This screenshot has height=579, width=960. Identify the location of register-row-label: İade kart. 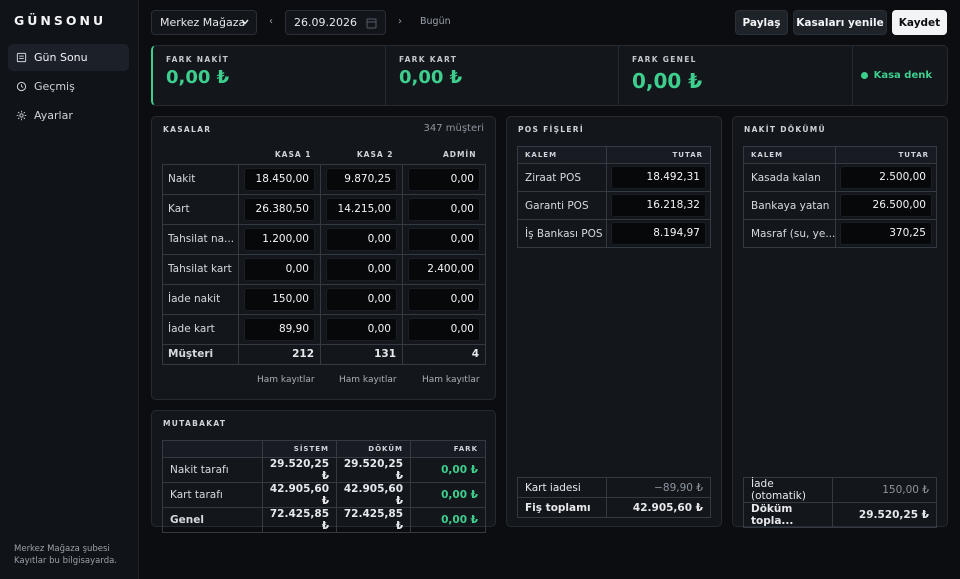
(200, 329).